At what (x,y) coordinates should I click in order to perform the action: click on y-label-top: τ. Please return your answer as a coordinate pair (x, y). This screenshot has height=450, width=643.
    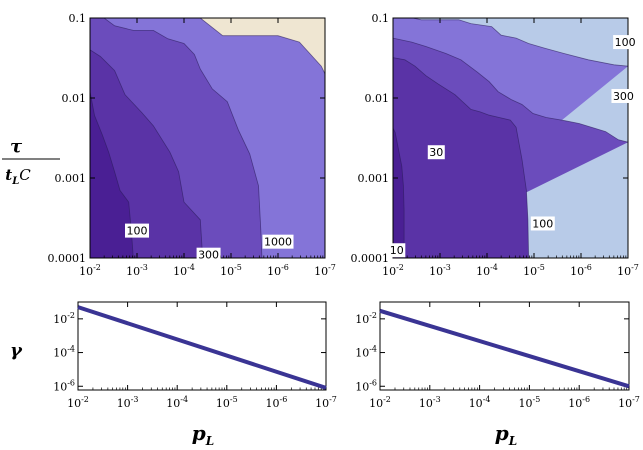
    Looking at the image, I should click on (16, 146).